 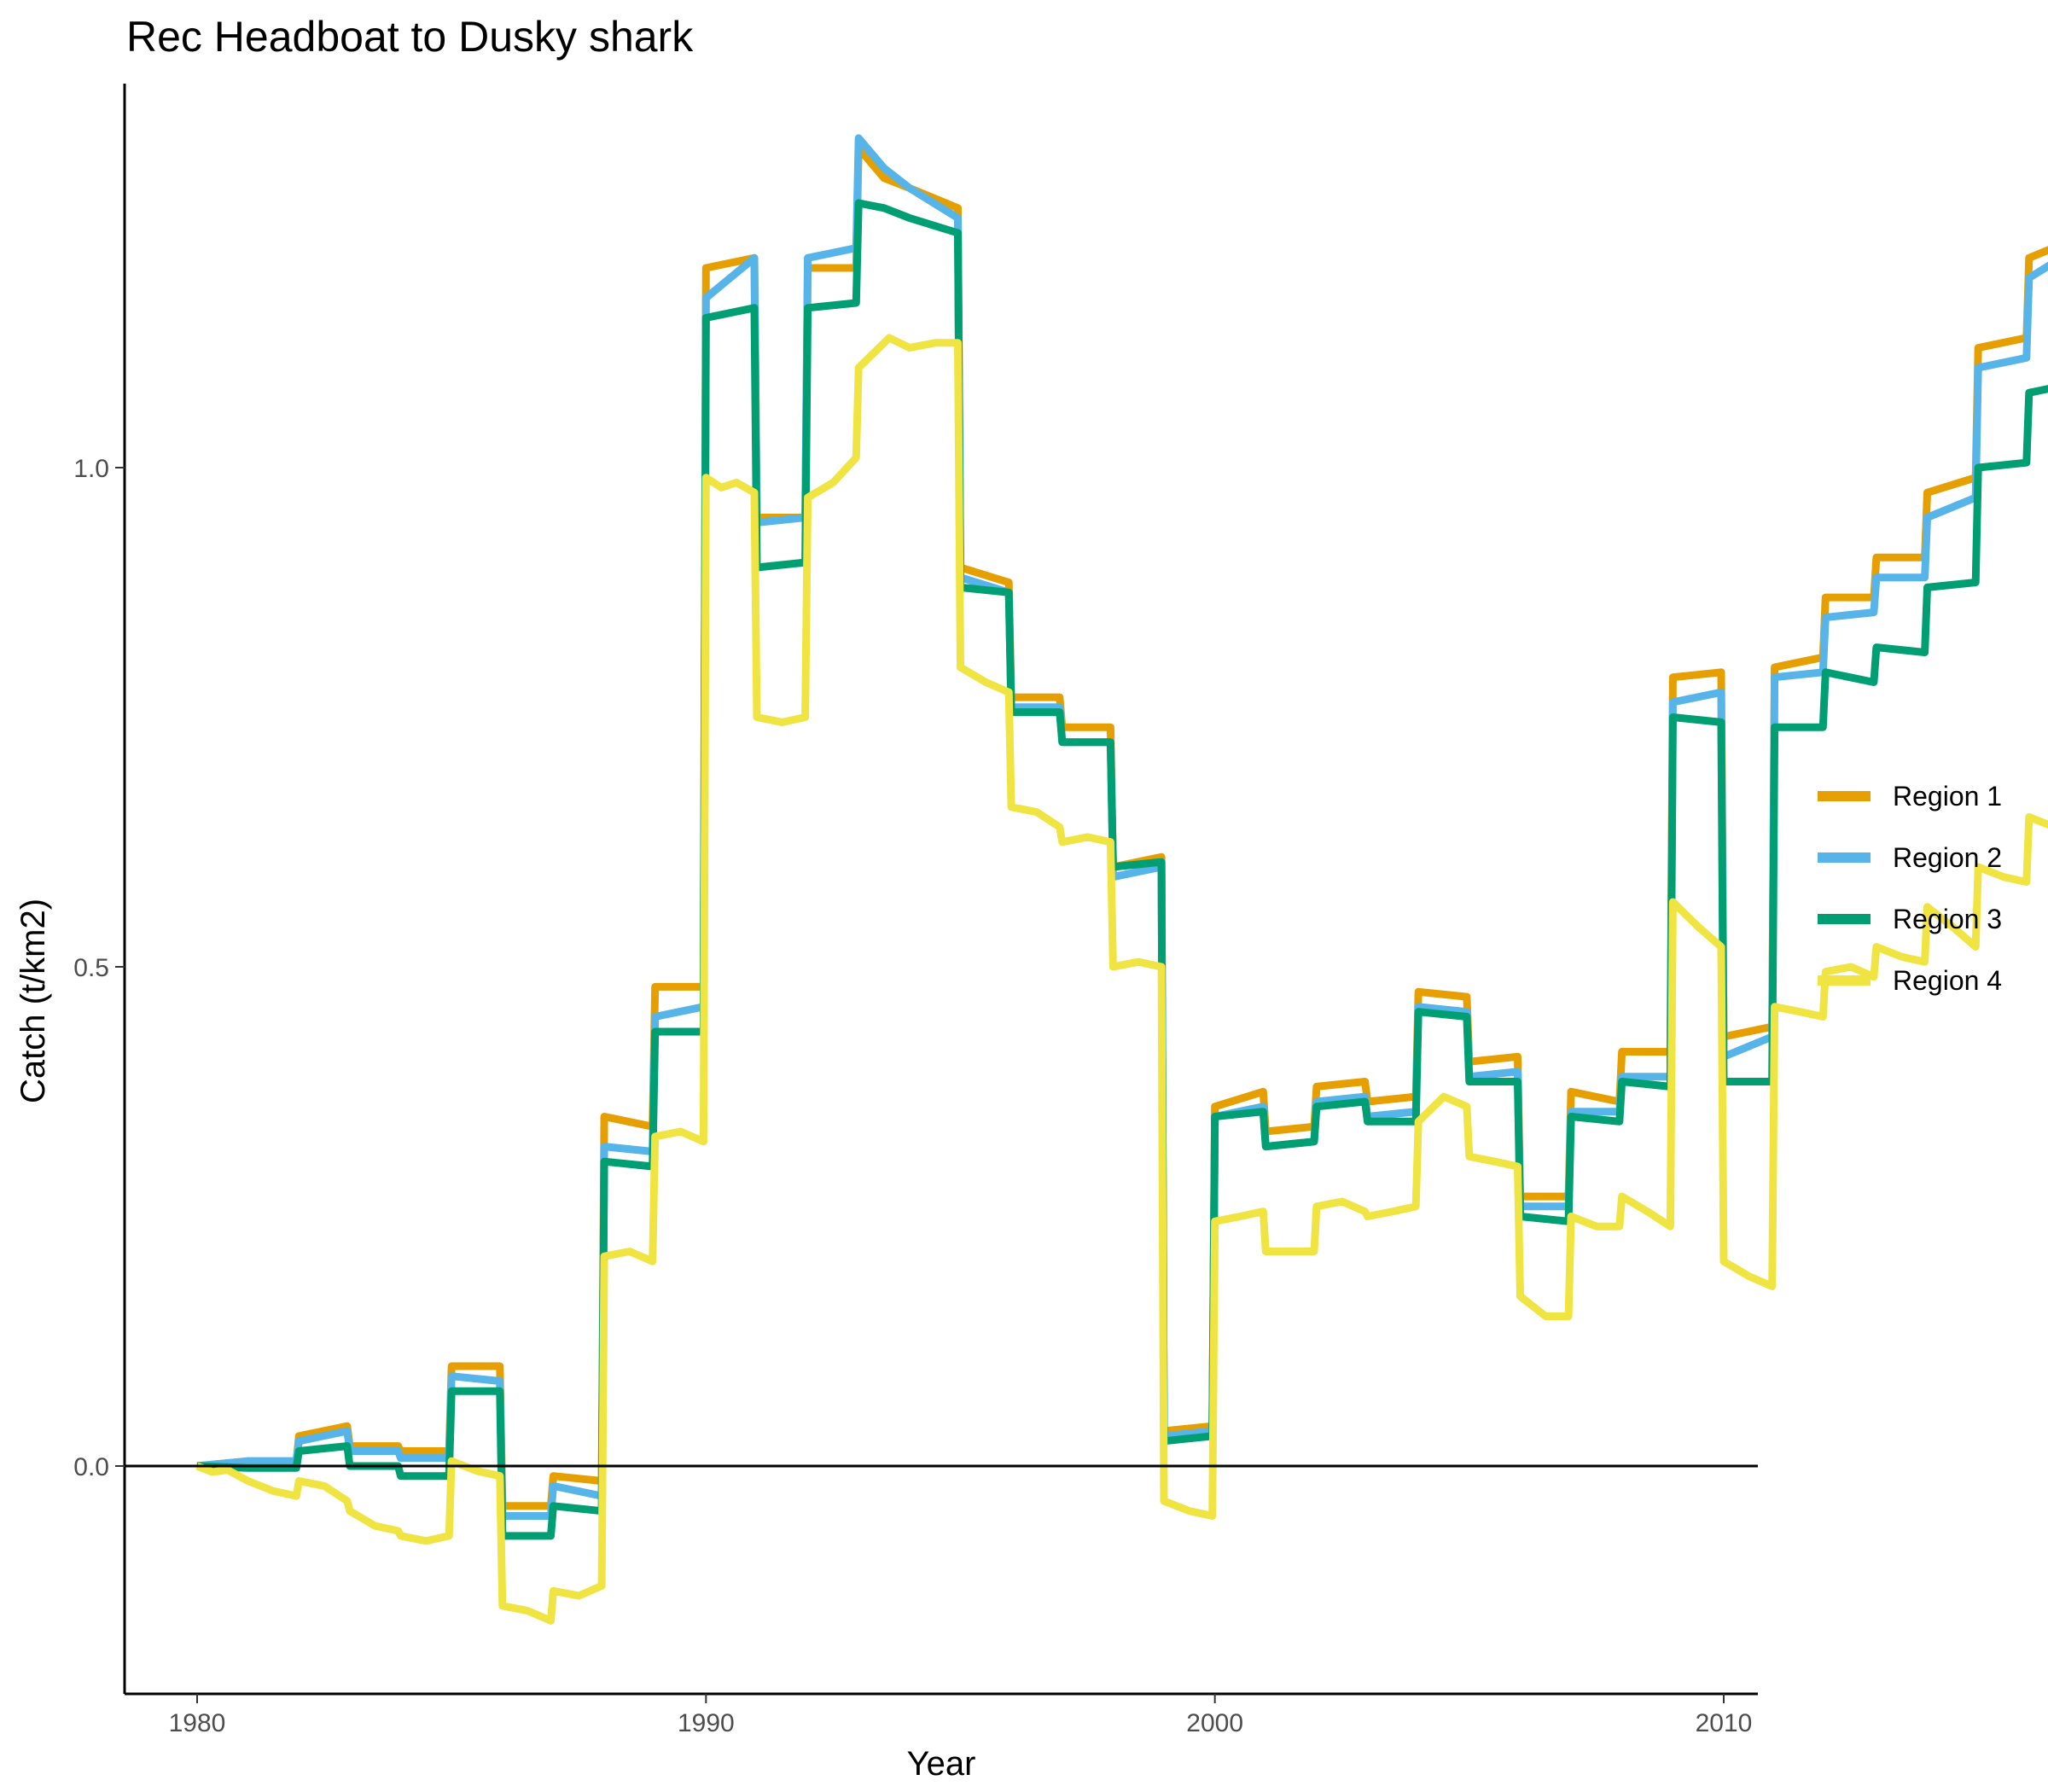 What do you see at coordinates (1214, 1723) in the screenshot?
I see `x-tick-label: 2000` at bounding box center [1214, 1723].